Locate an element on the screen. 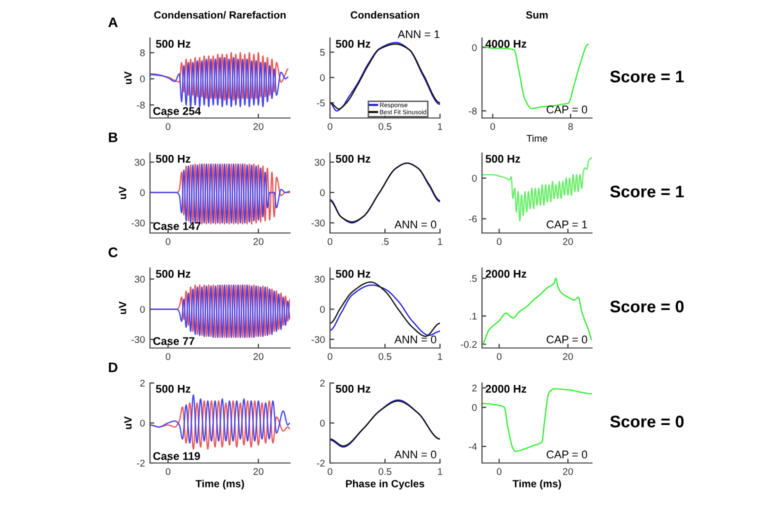 The width and height of the screenshot is (764, 520). y-tick-label: .5 is located at coordinates (473, 278).